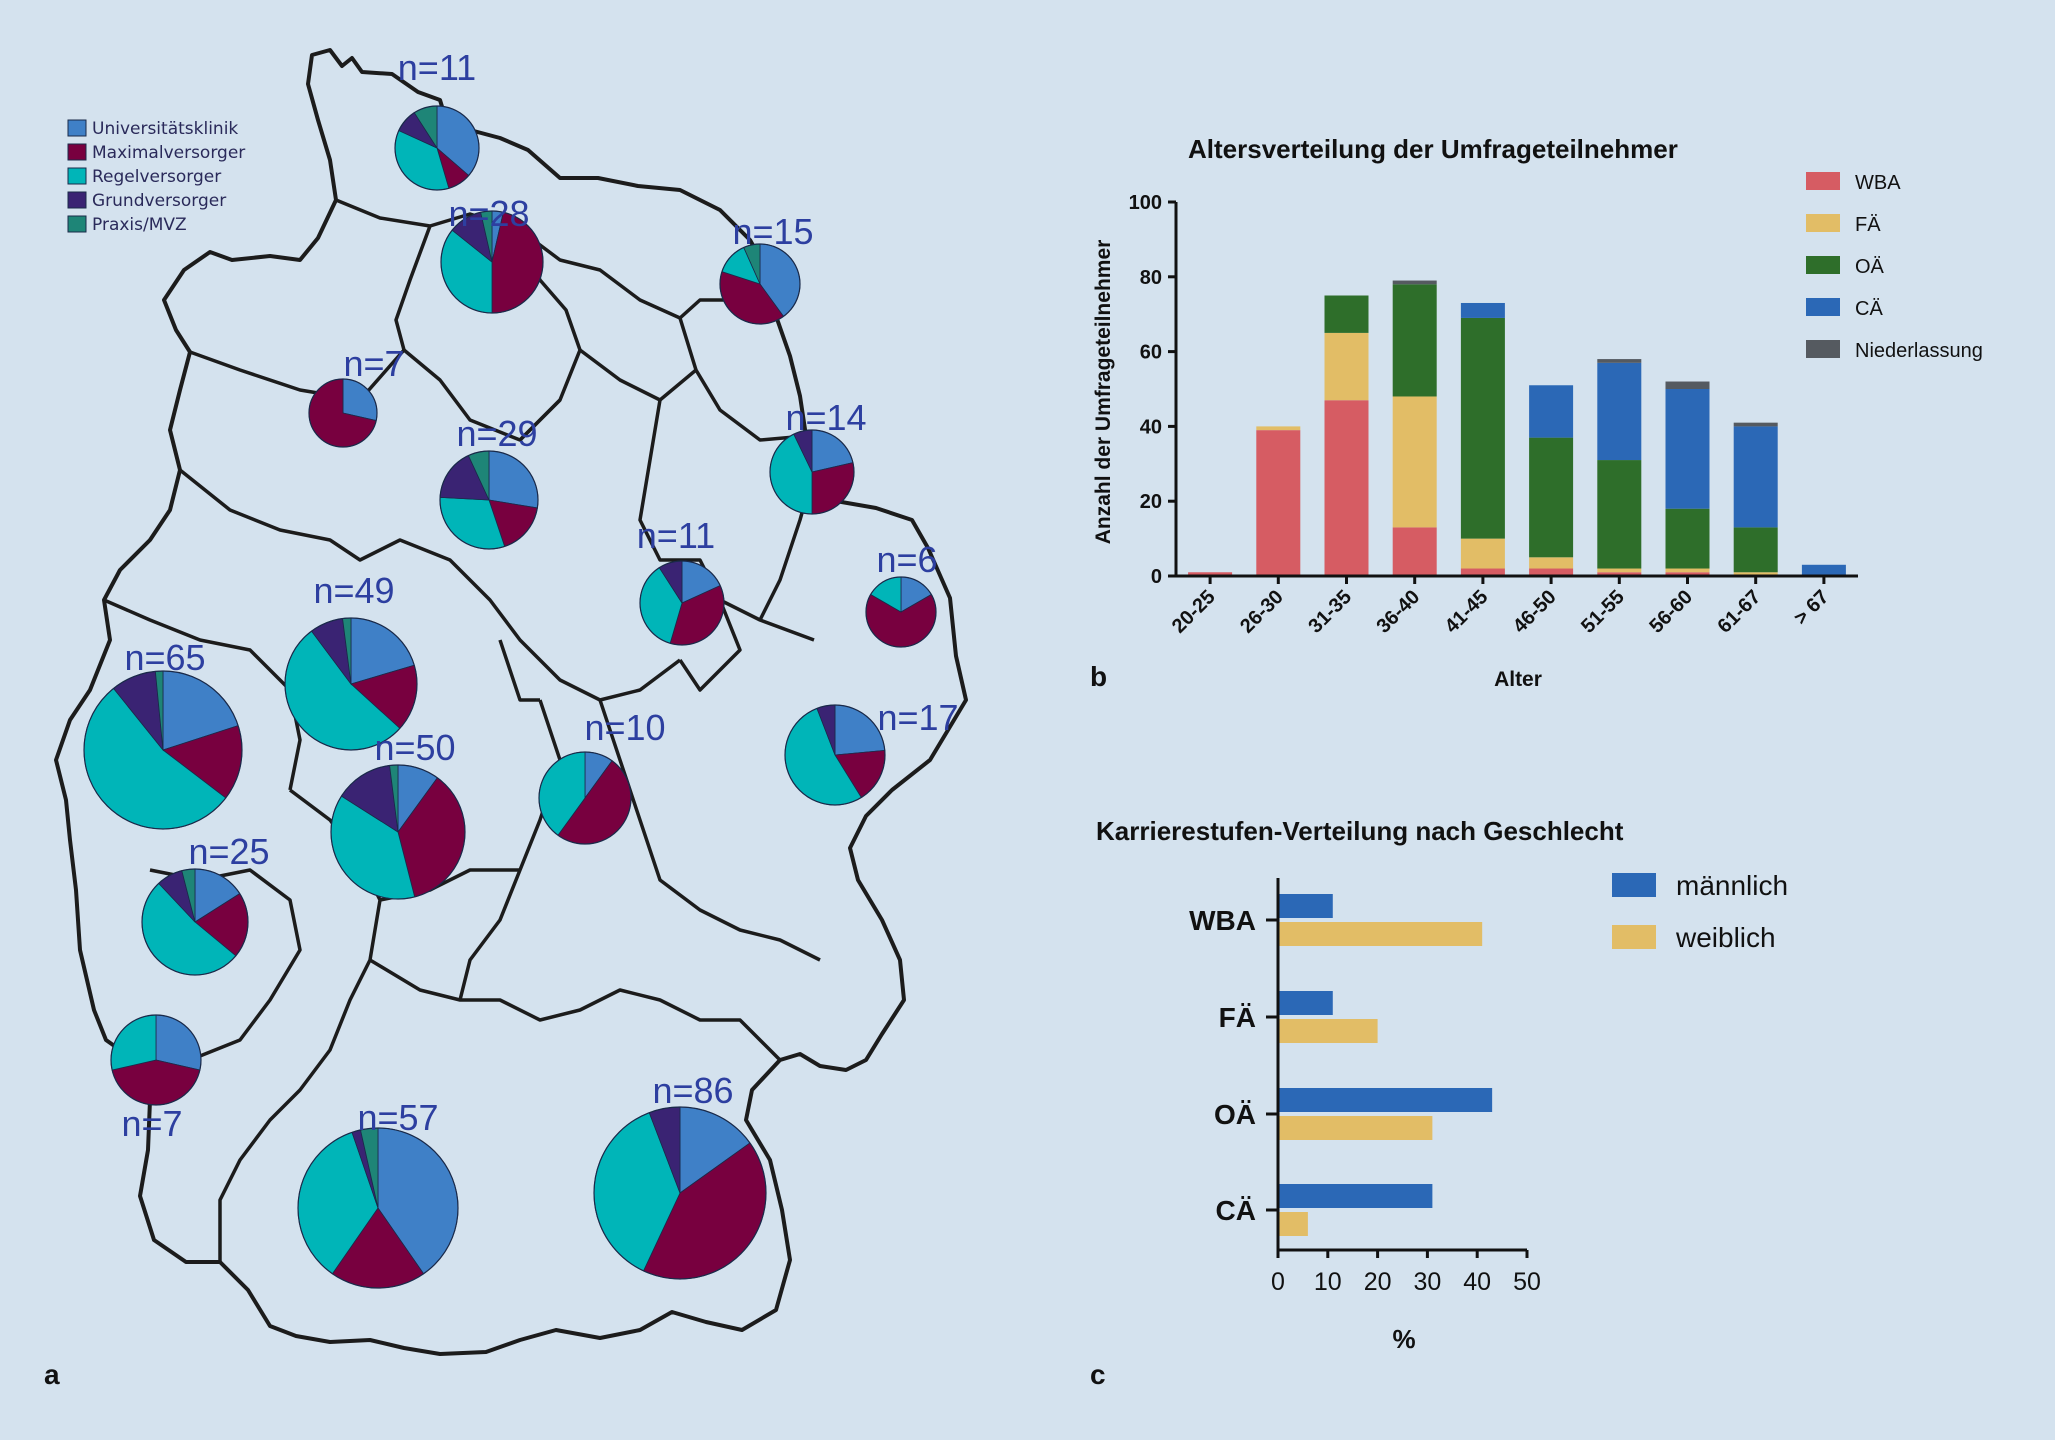 The width and height of the screenshot is (2055, 1440). I want to click on bar-51-55-CÄ, so click(1619, 411).